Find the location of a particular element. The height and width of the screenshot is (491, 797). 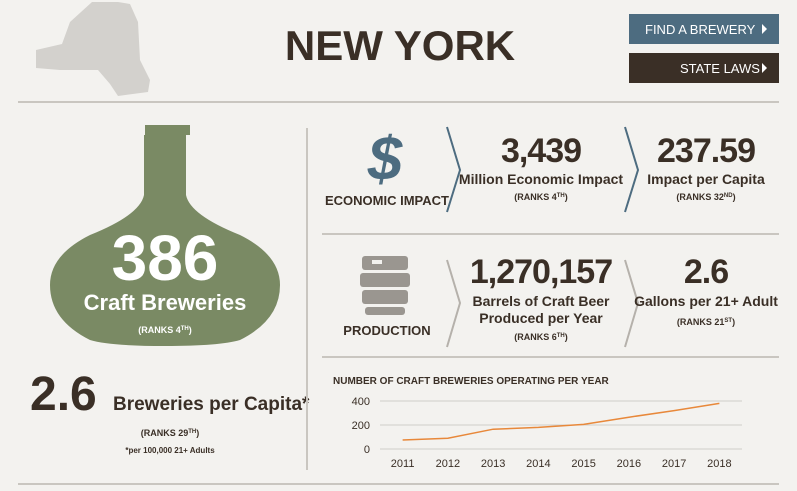

x-tick-label: 2016 is located at coordinates (629, 464).